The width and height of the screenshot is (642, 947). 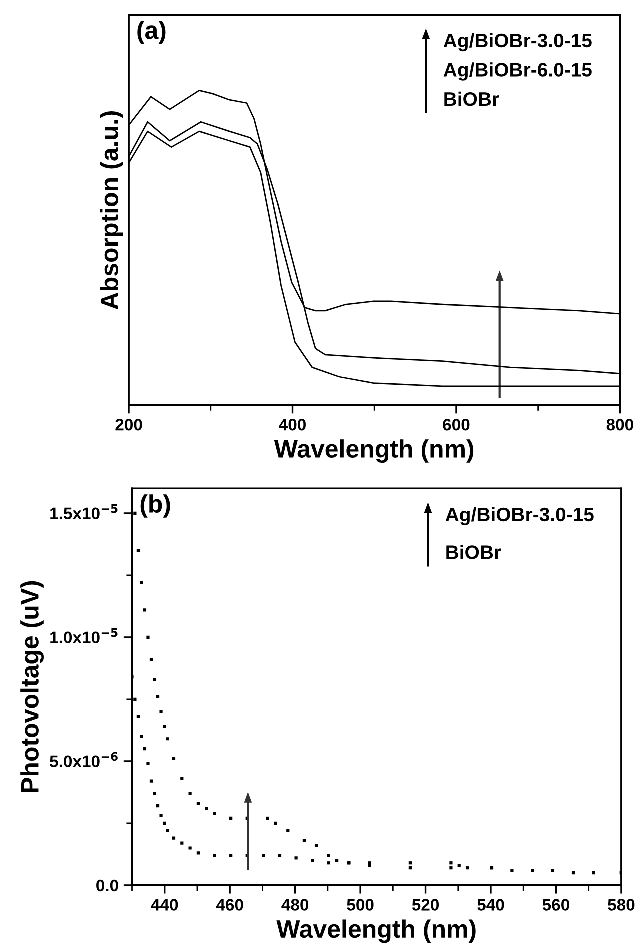 What do you see at coordinates (292, 424) in the screenshot?
I see `x-tick-label: 400` at bounding box center [292, 424].